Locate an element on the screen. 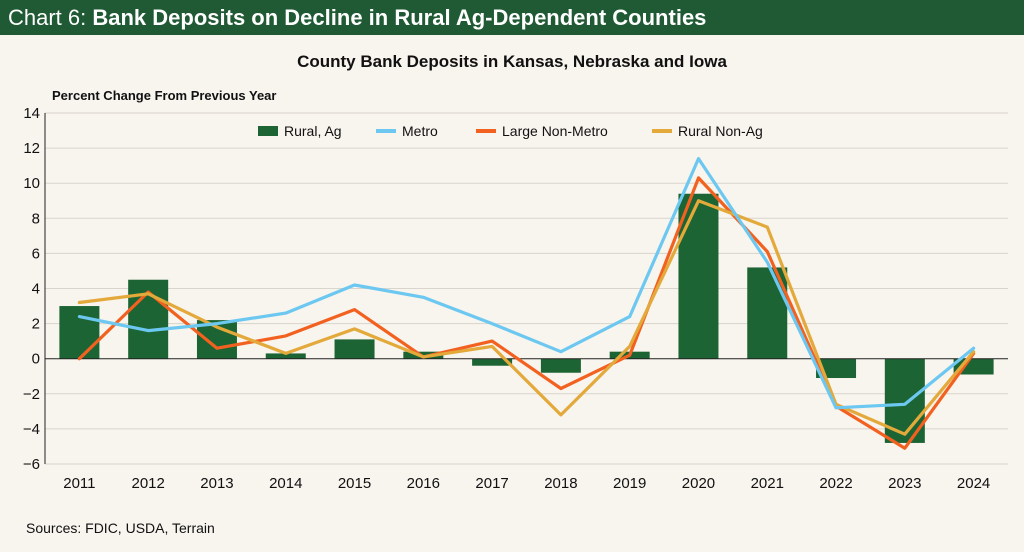 Image resolution: width=1024 pixels, height=552 pixels. y-tick-label: 4 is located at coordinates (36, 289).